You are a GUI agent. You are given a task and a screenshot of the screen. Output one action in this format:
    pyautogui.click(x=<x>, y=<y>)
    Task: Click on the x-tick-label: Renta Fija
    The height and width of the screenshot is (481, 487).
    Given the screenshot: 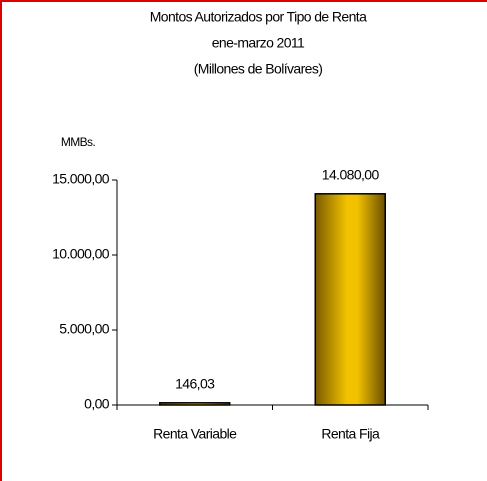 What is the action you would take?
    pyautogui.click(x=350, y=434)
    